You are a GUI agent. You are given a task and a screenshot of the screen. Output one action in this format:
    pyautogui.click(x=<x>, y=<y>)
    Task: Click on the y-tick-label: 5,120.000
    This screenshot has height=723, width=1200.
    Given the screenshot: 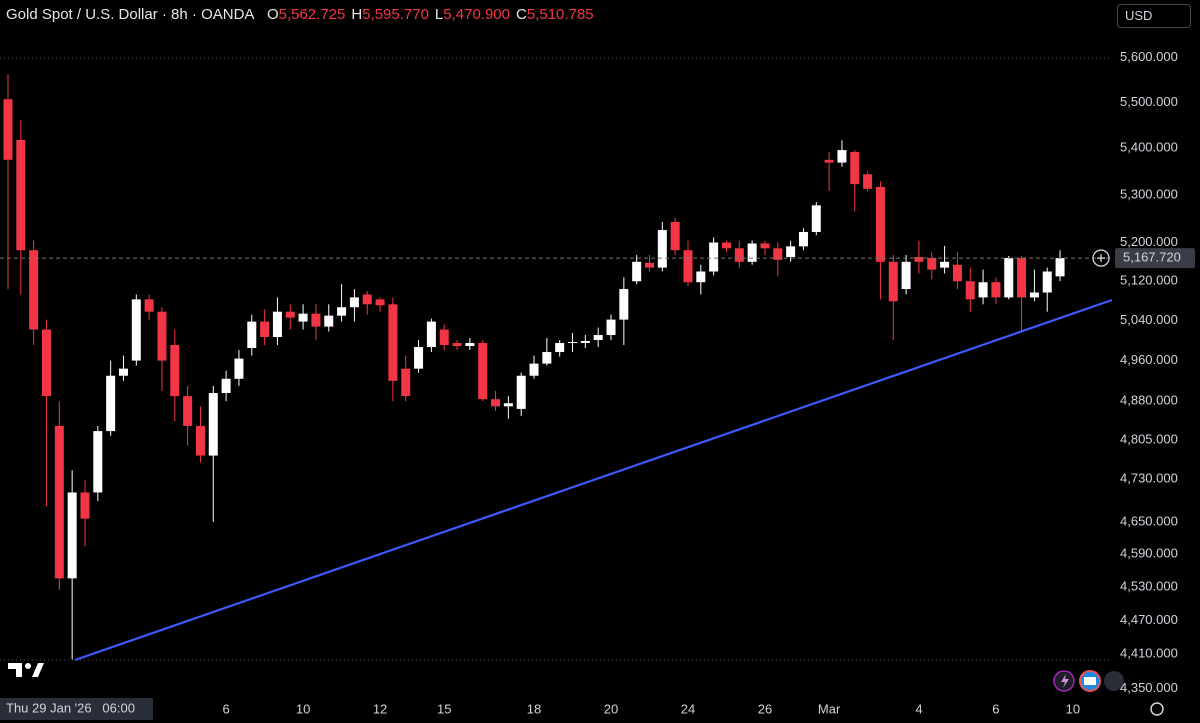 What is the action you would take?
    pyautogui.click(x=1149, y=280)
    